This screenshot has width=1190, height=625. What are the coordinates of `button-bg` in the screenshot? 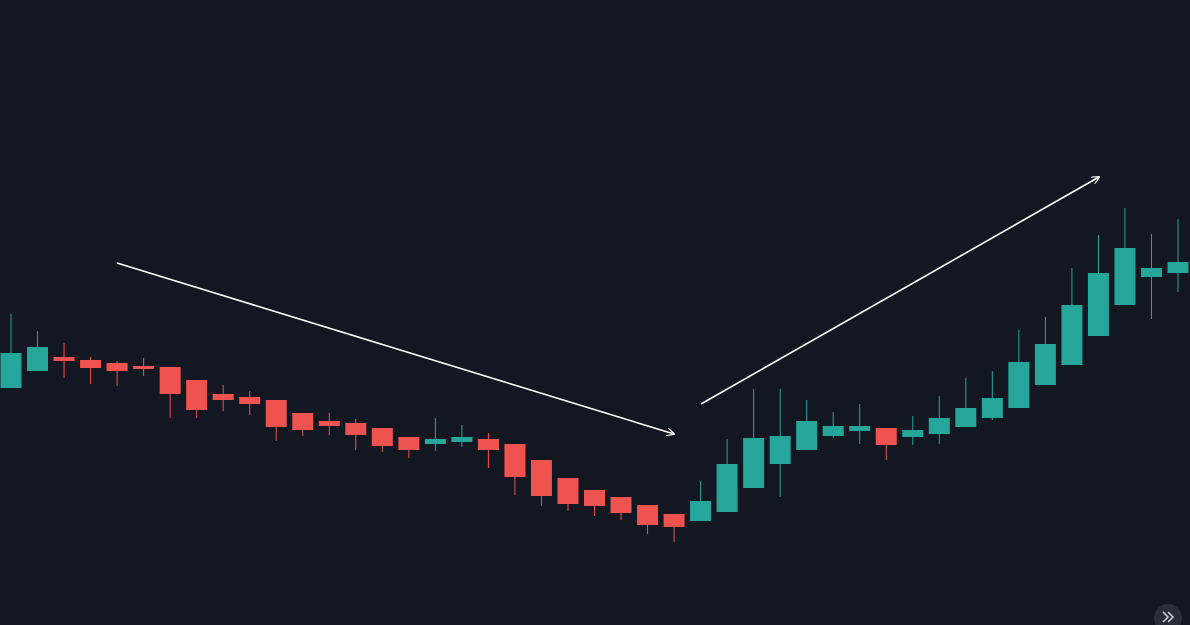 It's located at (1168, 614).